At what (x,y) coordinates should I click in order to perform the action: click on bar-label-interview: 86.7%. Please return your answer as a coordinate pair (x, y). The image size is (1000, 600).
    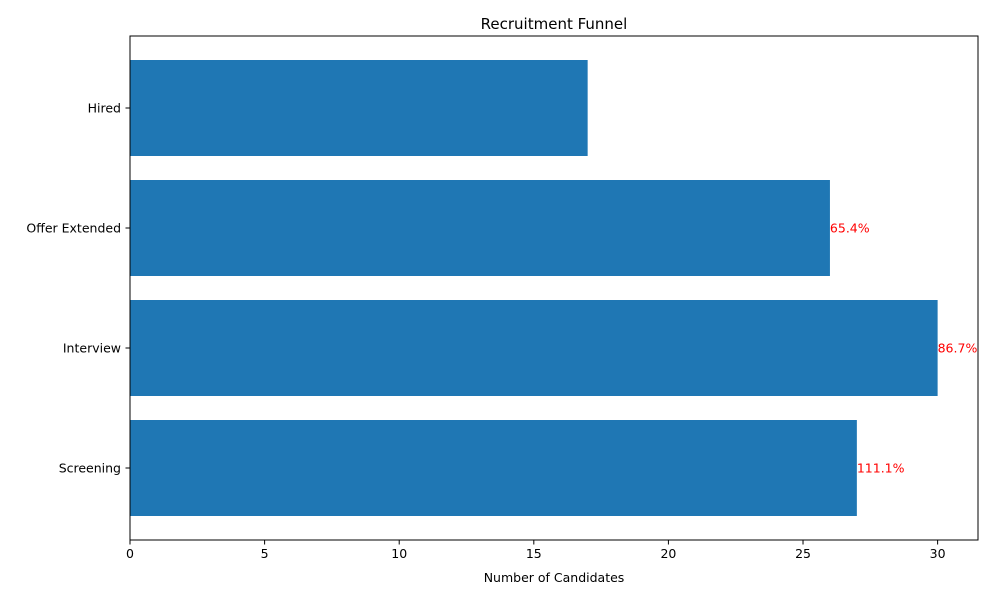
    Looking at the image, I should click on (958, 348).